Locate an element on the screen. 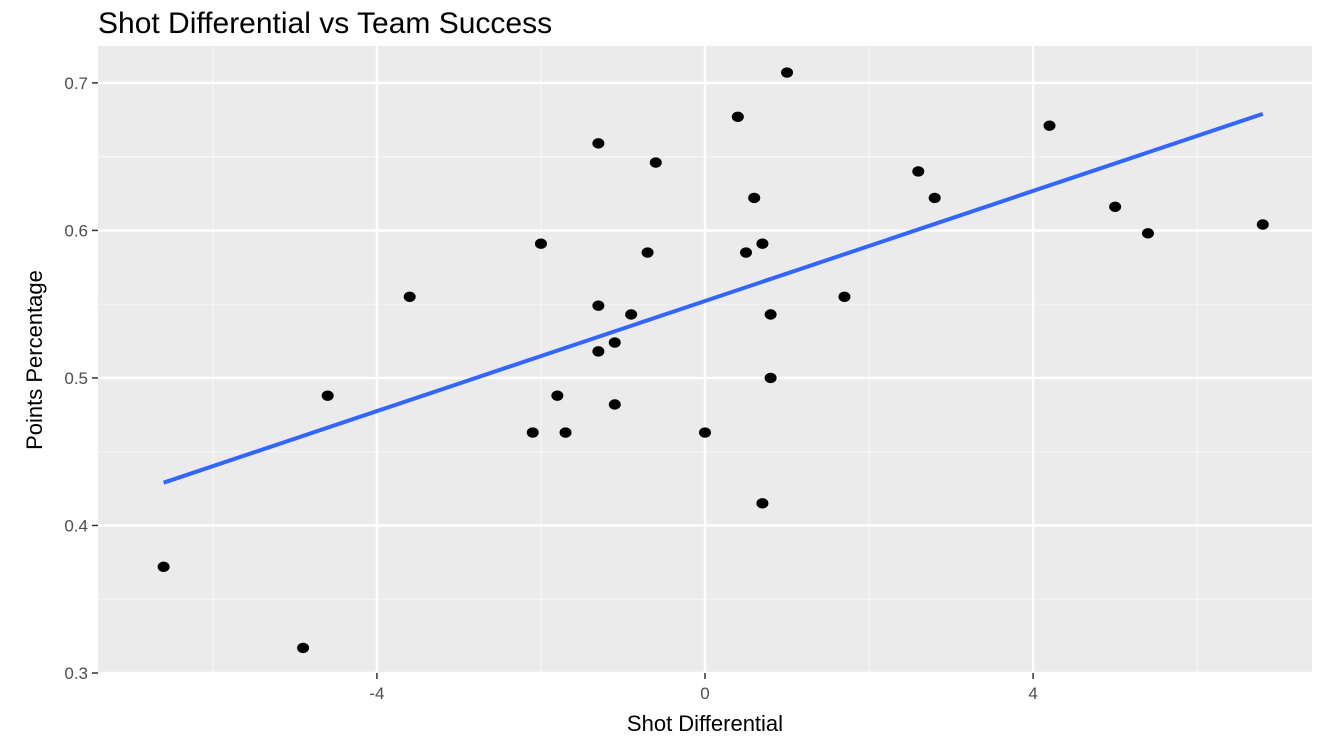 The image size is (1340, 756). y-tick-label: 0.3 is located at coordinates (76, 673).